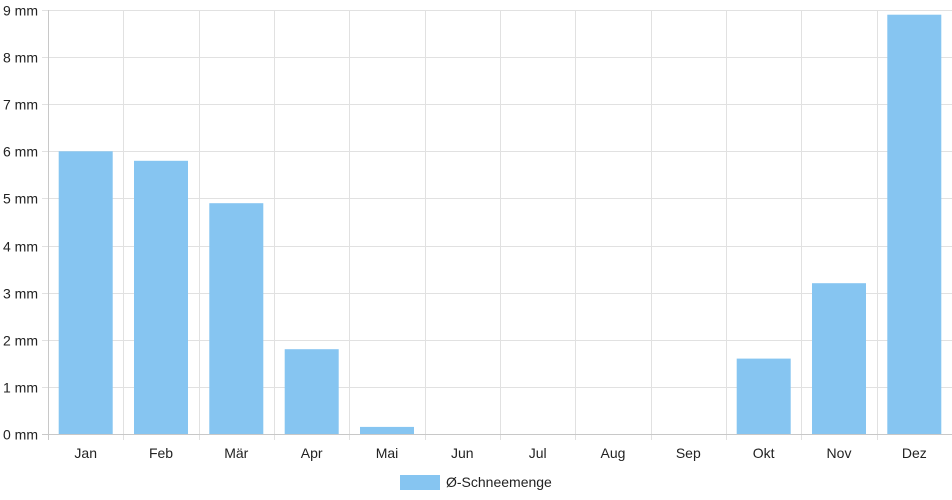 Image resolution: width=952 pixels, height=500 pixels. What do you see at coordinates (613, 453) in the screenshot?
I see `x-tick-label: Aug` at bounding box center [613, 453].